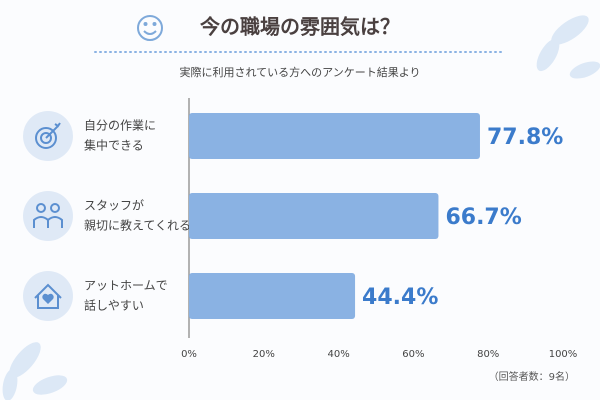 The height and width of the screenshot is (400, 600). What do you see at coordinates (483, 217) in the screenshot?
I see `value-label: 66.7%` at bounding box center [483, 217].